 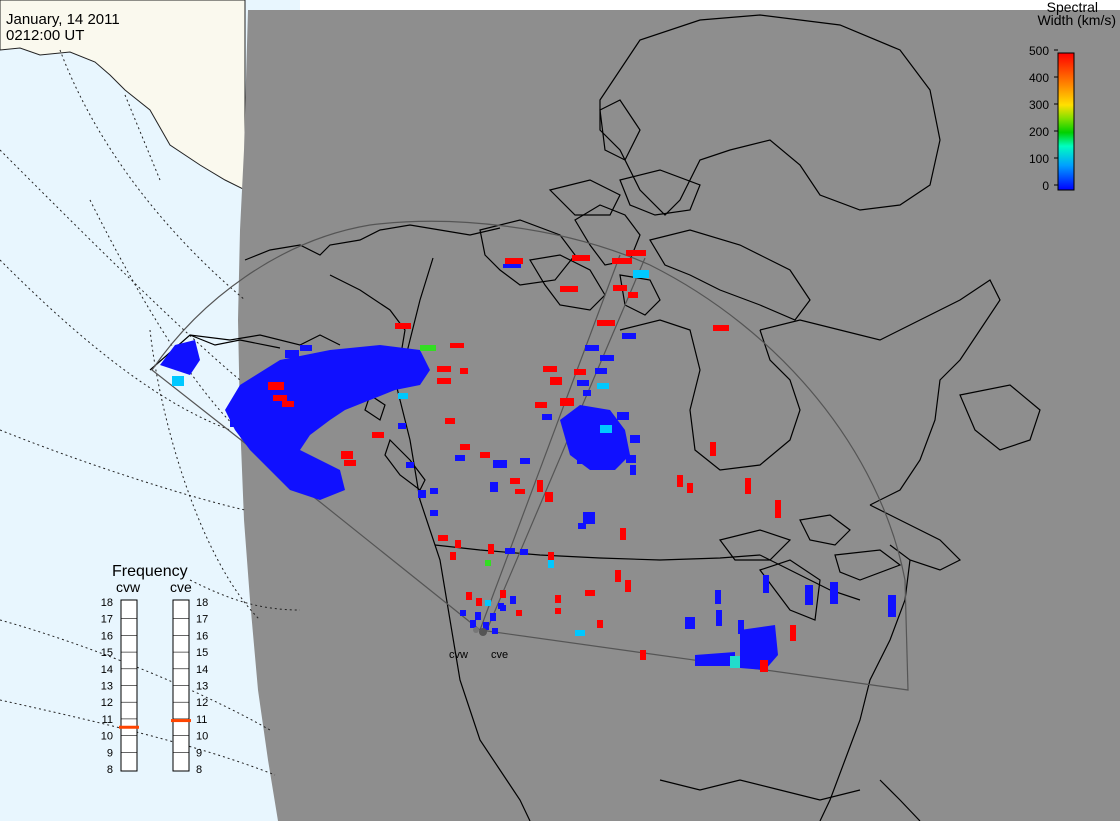 I want to click on frequency-tick-label: 16, so click(x=202, y=636).